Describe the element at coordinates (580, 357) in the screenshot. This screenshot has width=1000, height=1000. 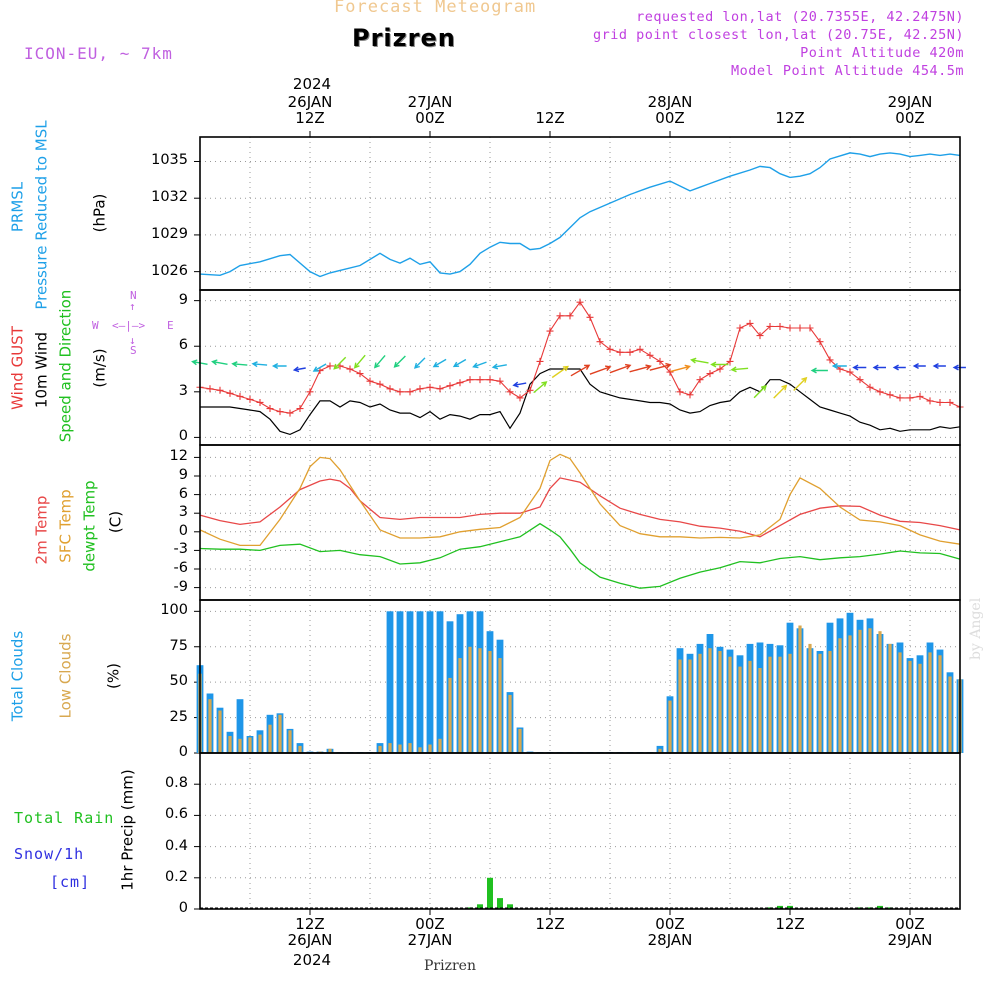
I see `gust-line` at that location.